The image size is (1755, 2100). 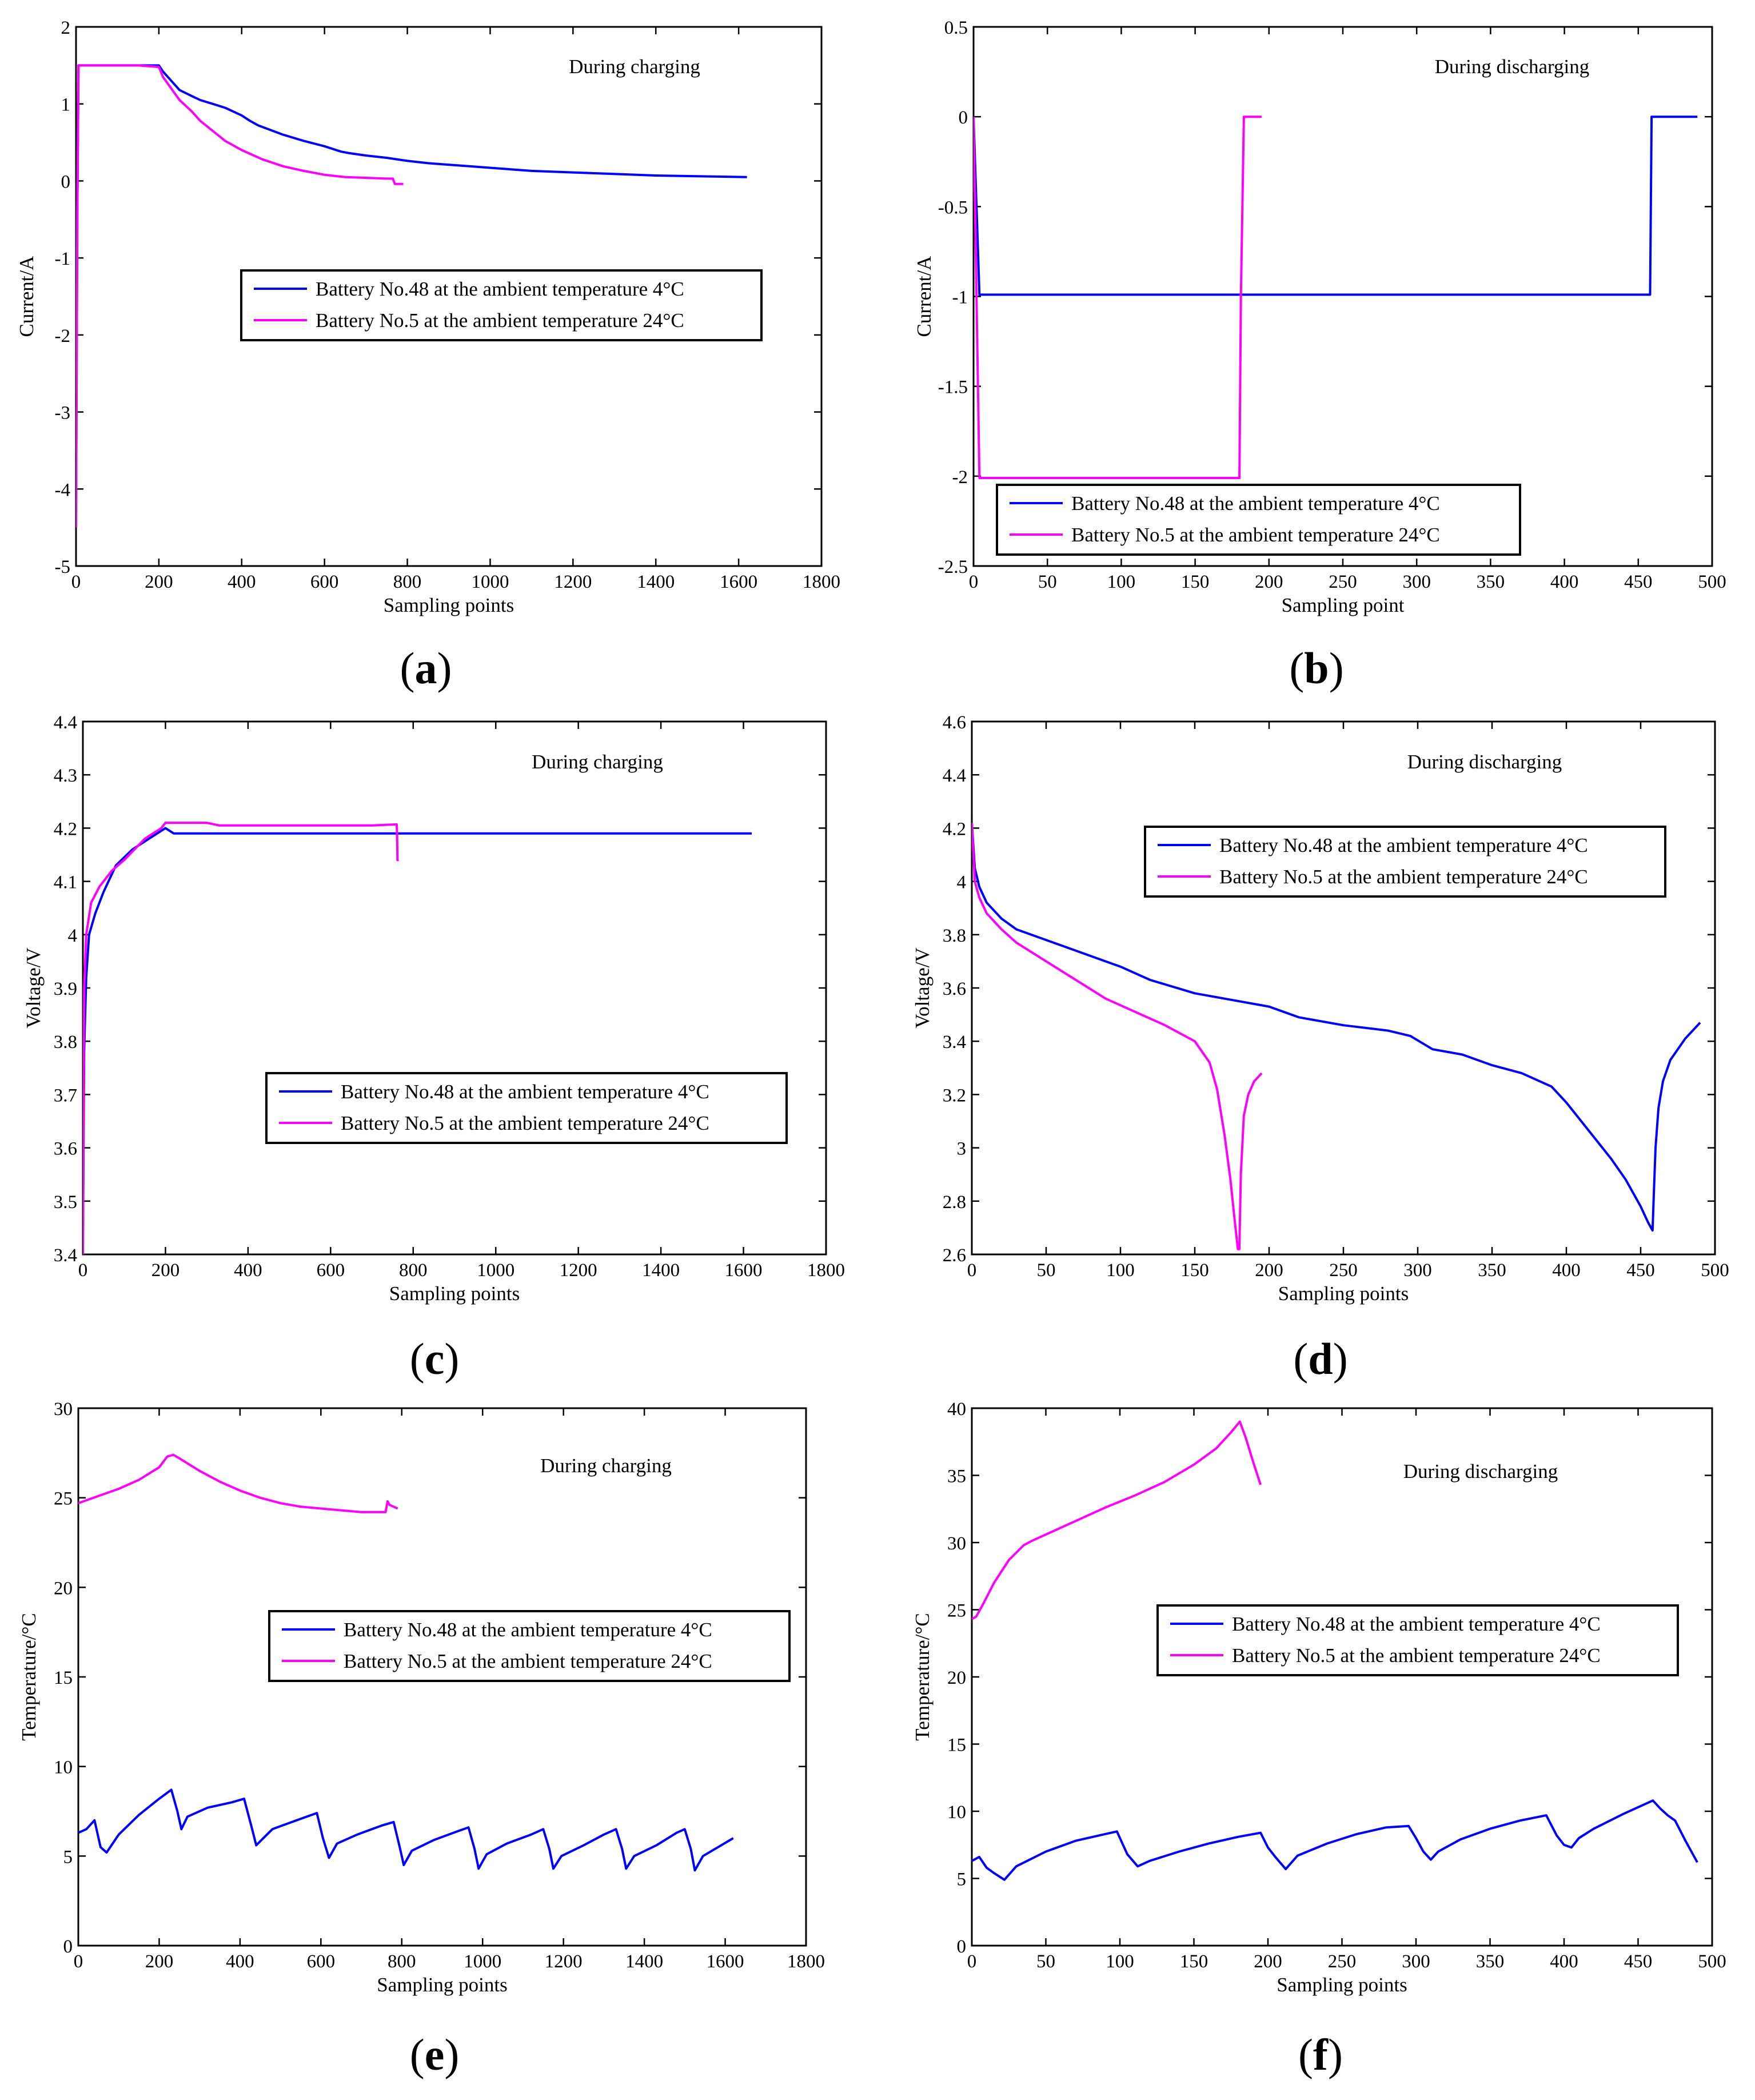 What do you see at coordinates (65, 1255) in the screenshot?
I see `y-tick-label: 3.4` at bounding box center [65, 1255].